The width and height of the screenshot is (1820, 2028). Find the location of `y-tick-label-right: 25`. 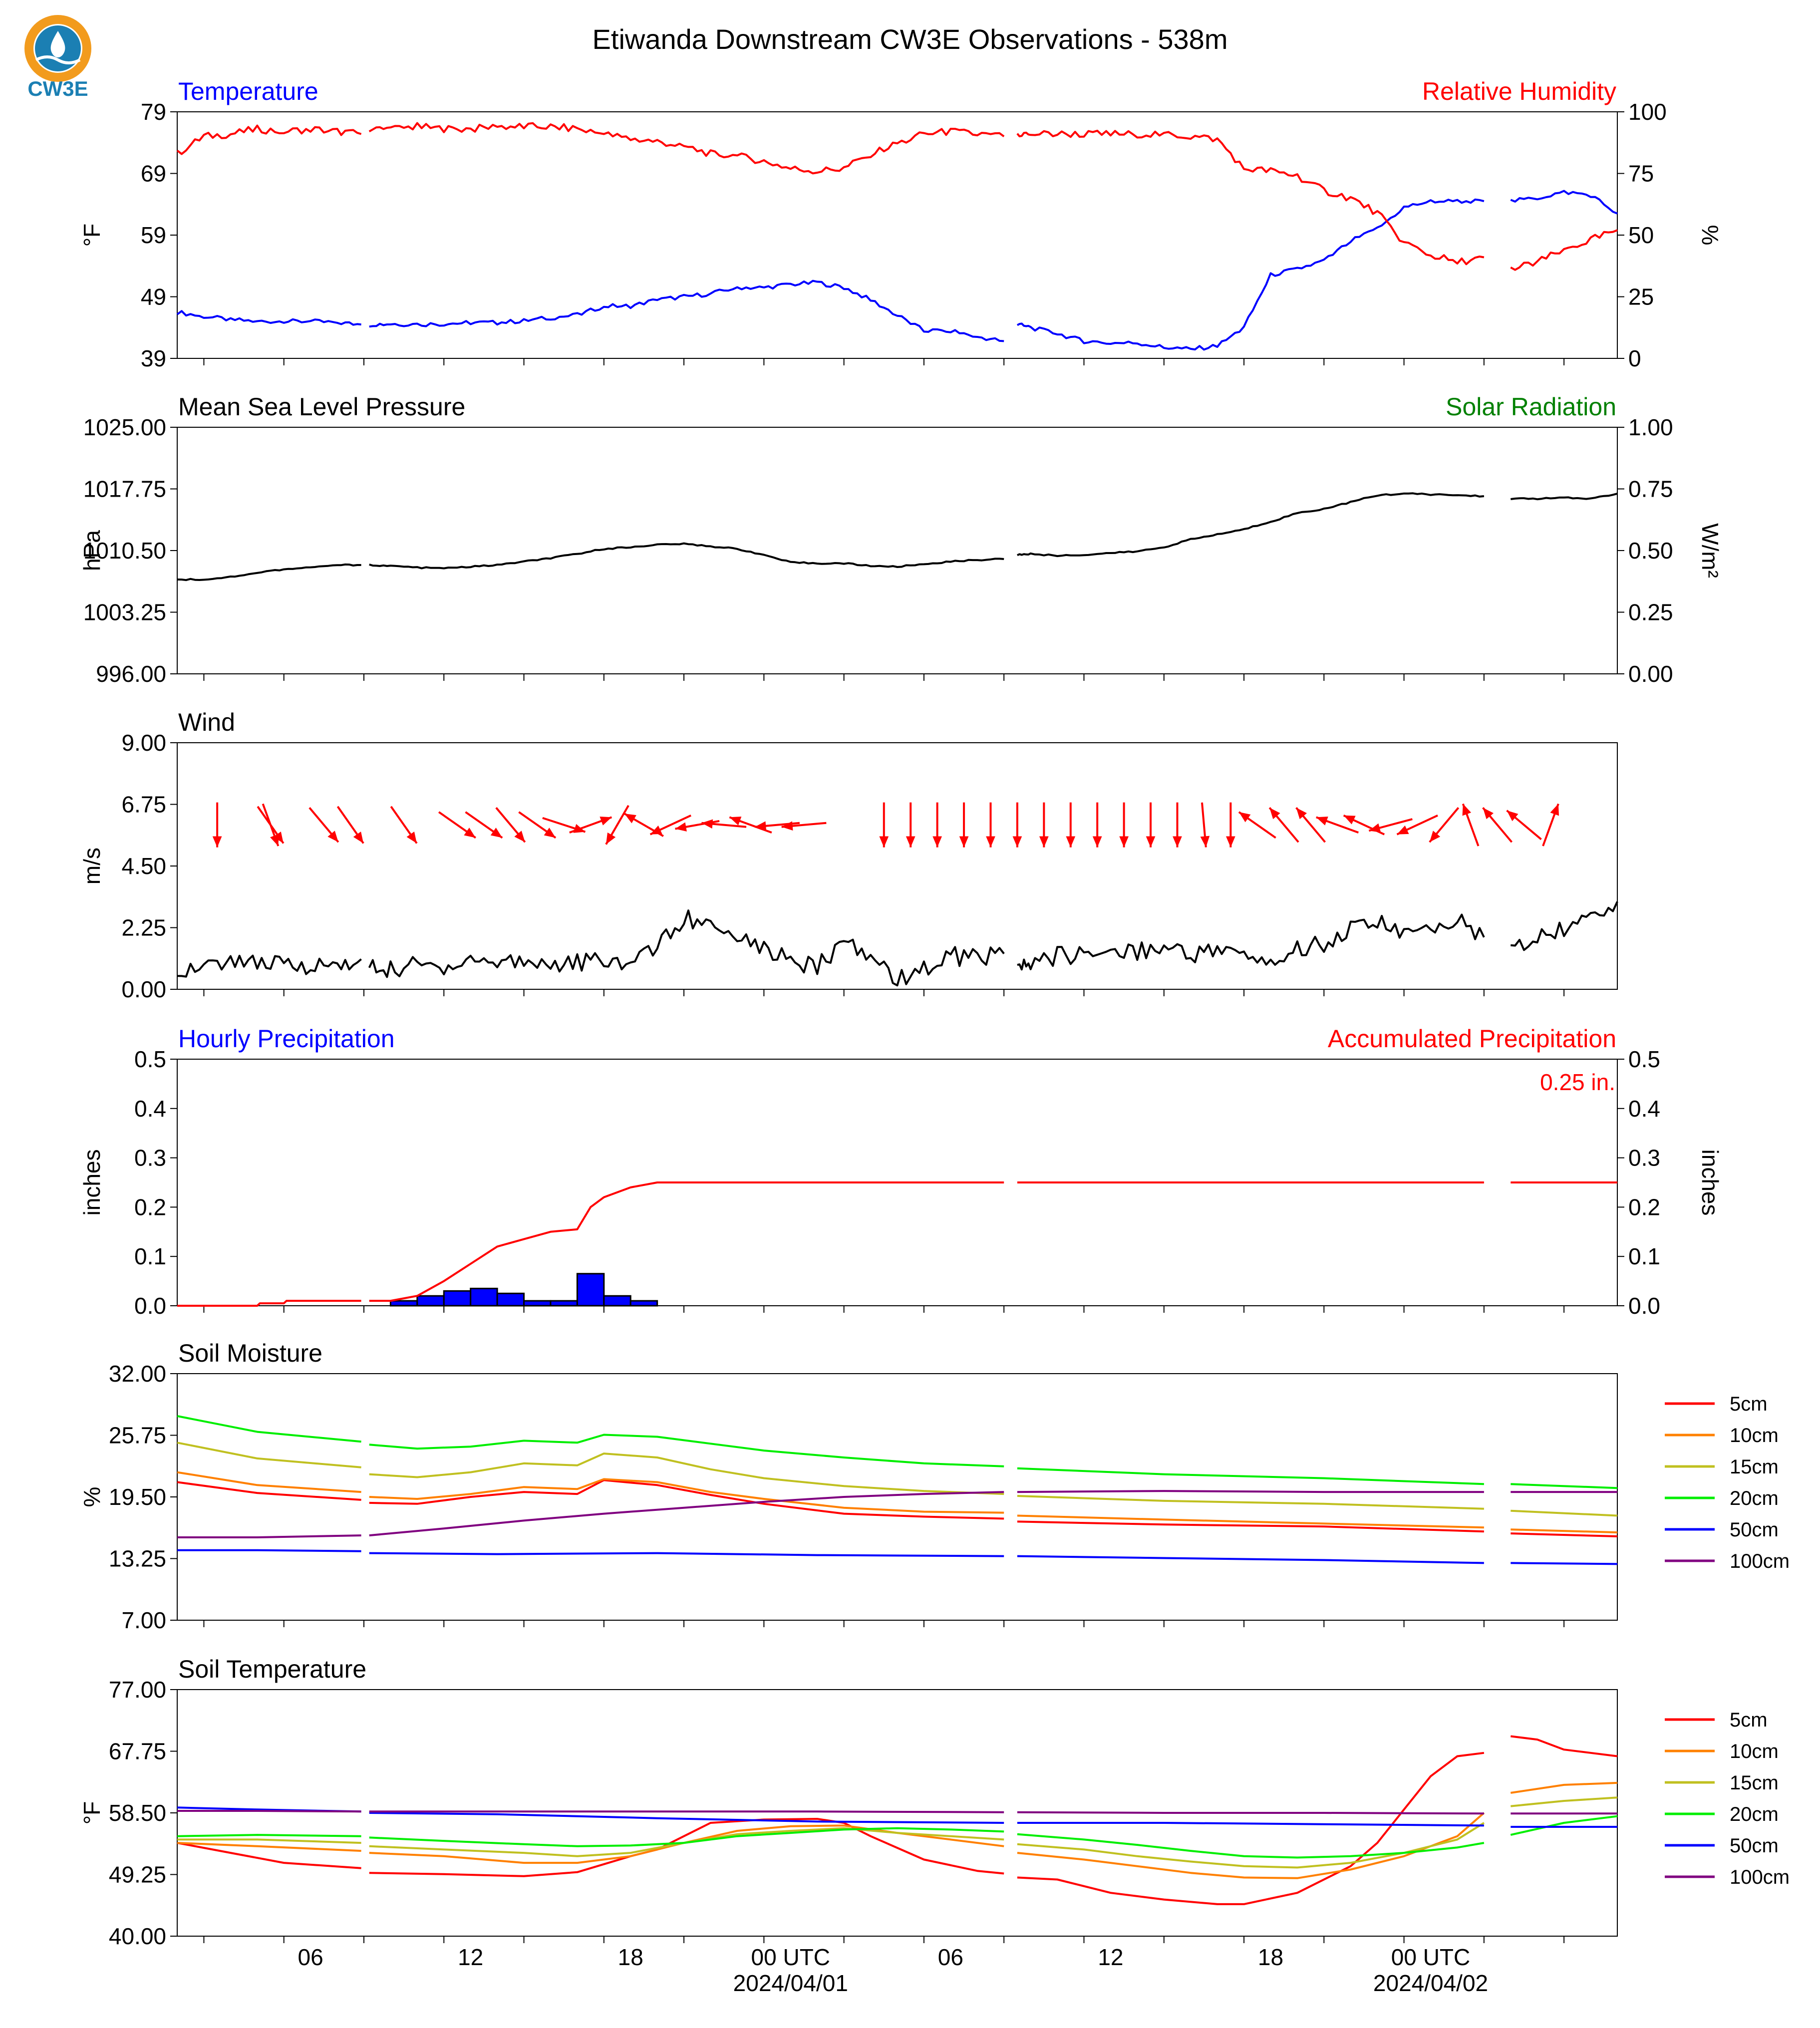

y-tick-label-right: 25 is located at coordinates (1641, 297).